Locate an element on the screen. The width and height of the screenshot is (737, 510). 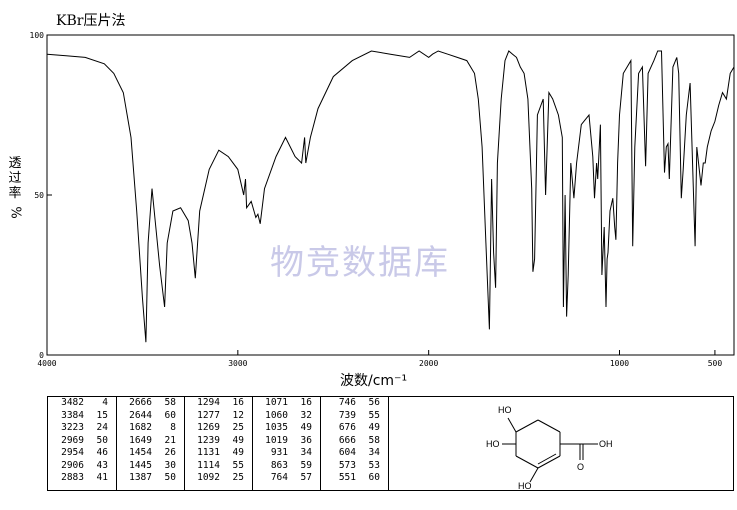
peak-table-row: 931 34 is located at coordinates (286, 453).